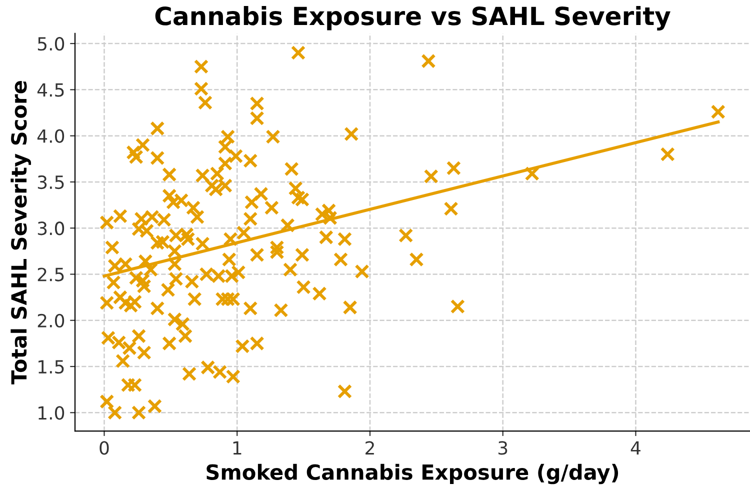 This screenshot has width=750, height=491. I want to click on y-tick-label: 5.0, so click(51, 43).